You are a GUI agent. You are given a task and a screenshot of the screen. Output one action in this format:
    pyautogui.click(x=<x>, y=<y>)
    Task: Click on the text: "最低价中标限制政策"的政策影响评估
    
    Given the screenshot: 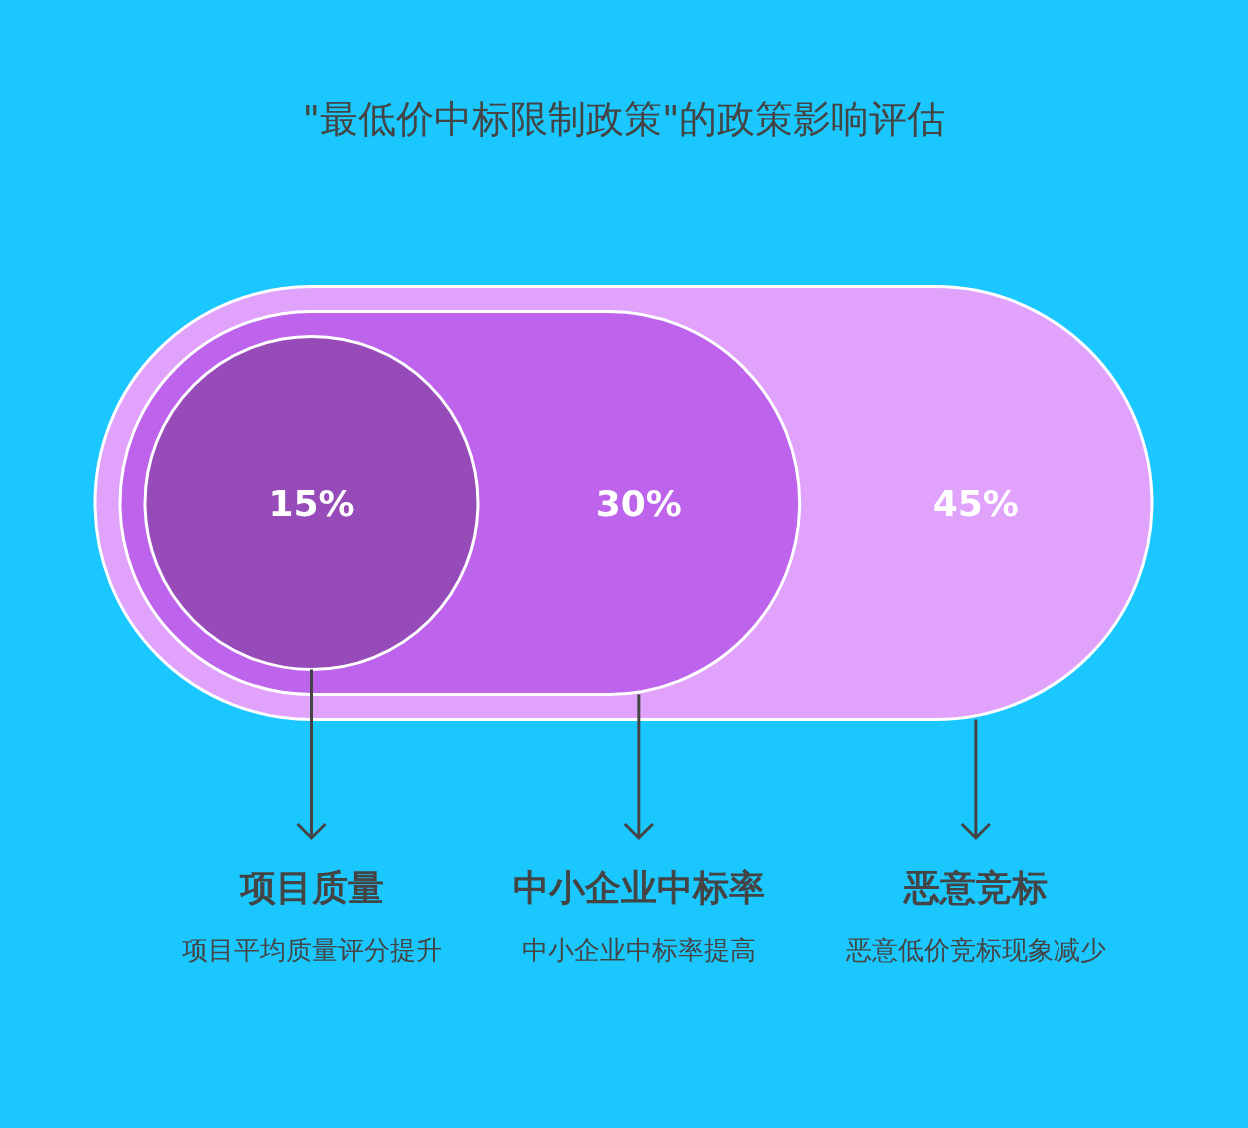 What is the action you would take?
    pyautogui.click(x=624, y=119)
    